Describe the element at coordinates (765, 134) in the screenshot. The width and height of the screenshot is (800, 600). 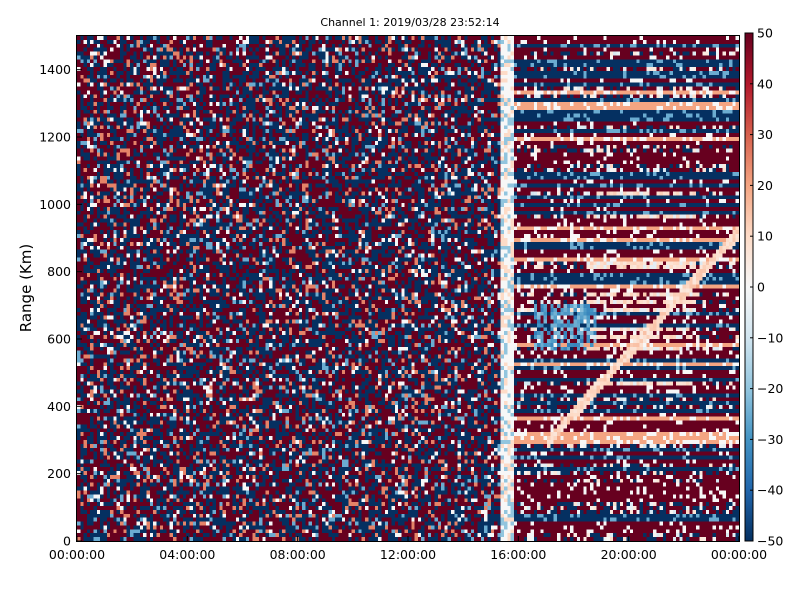
I see `colorbar-tick-label: 30` at that location.